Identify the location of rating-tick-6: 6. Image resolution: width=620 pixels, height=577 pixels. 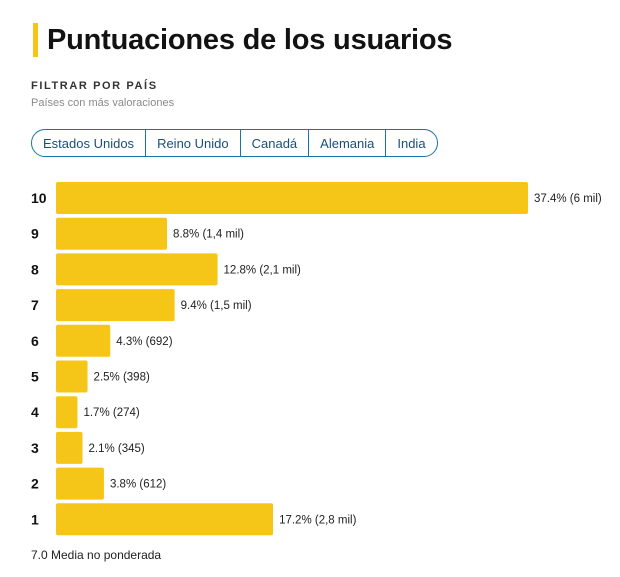
(35, 341).